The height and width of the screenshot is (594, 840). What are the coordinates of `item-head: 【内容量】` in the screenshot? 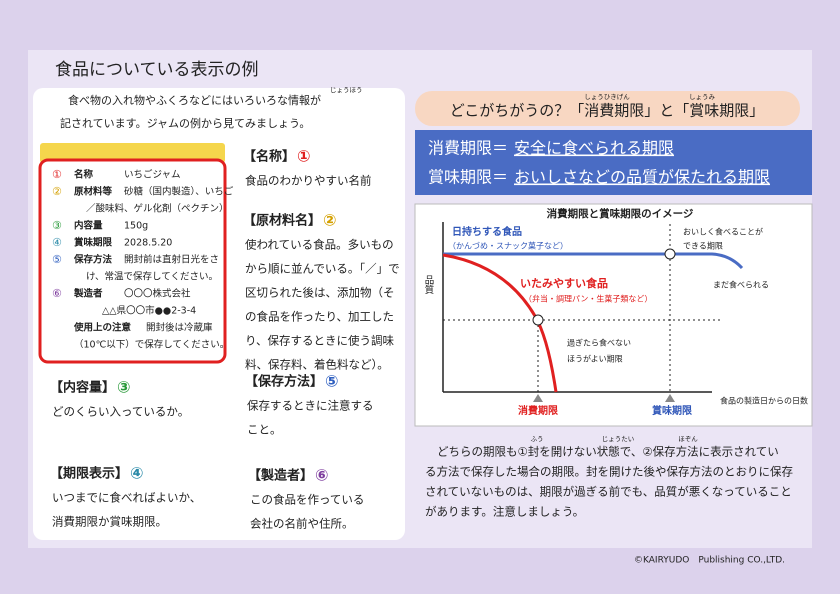 It's located at (82, 388).